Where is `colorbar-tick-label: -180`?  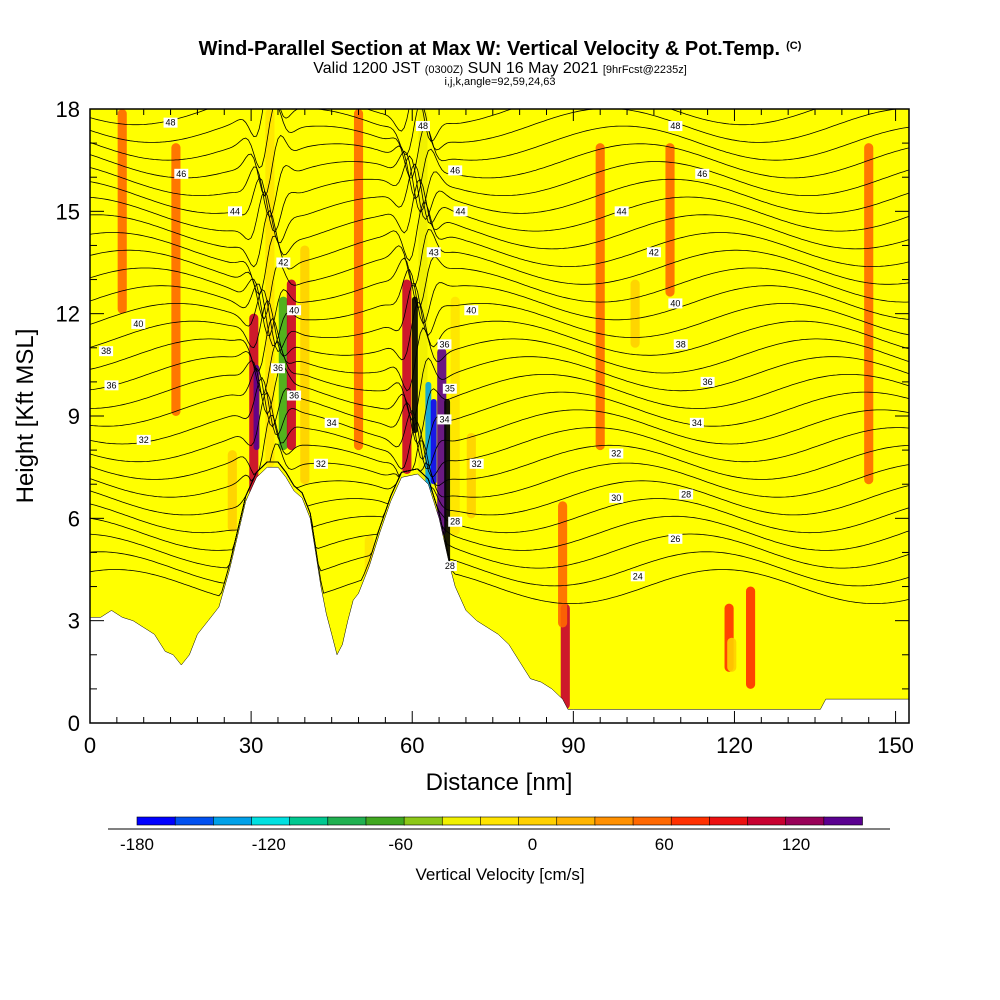
colorbar-tick-label: -180 is located at coordinates (137, 844).